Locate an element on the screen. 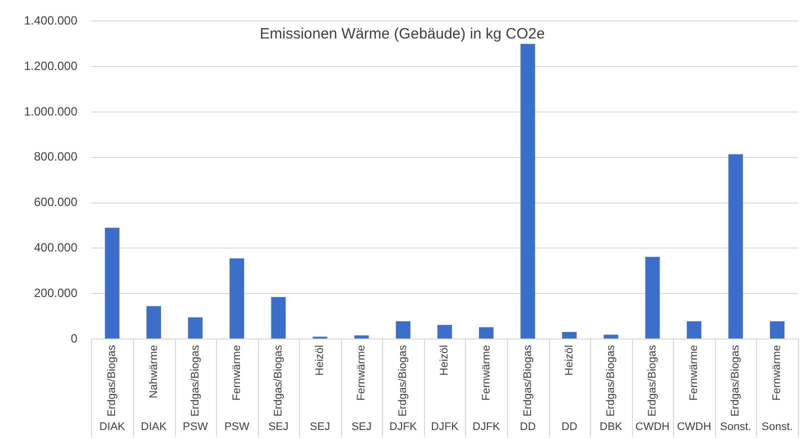 The image size is (802, 439). y-tick-label: 1.200.000 is located at coordinates (51, 65).